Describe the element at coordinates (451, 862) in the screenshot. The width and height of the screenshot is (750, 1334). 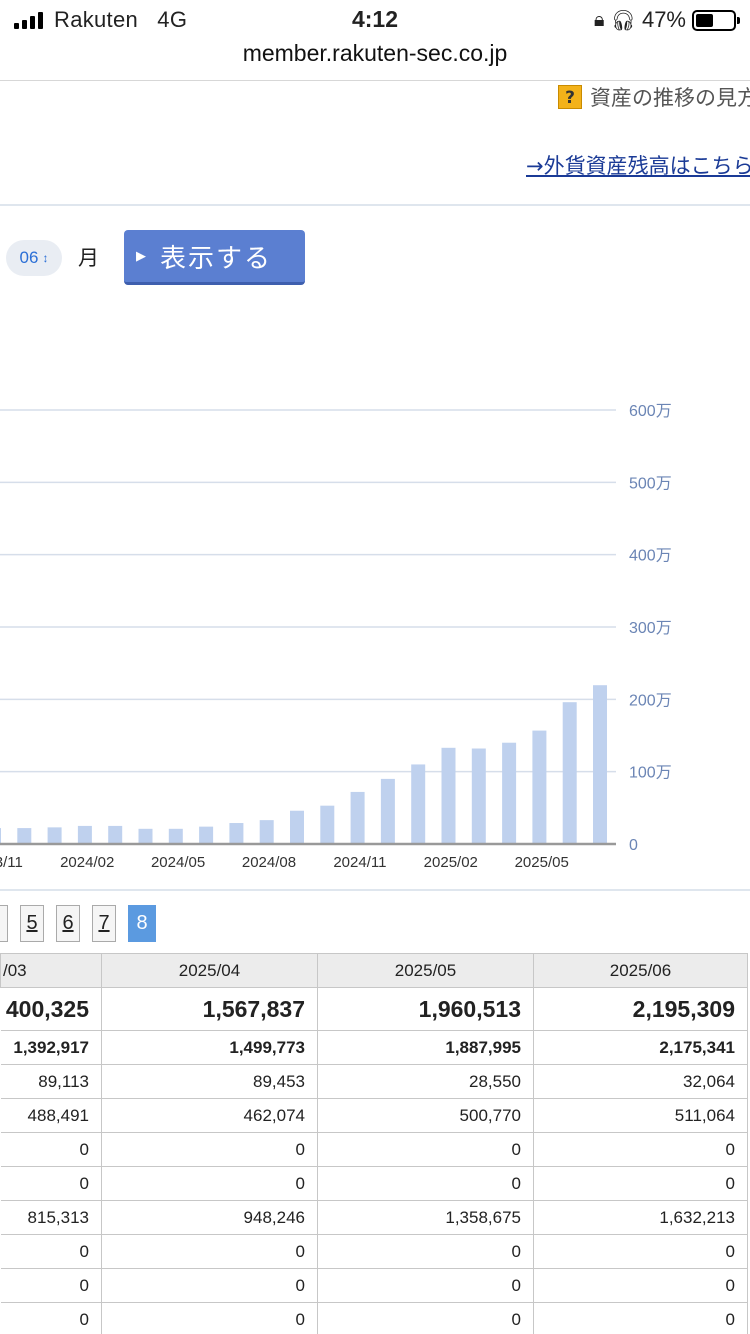
I see `x-tick-label: 2025/02` at that location.